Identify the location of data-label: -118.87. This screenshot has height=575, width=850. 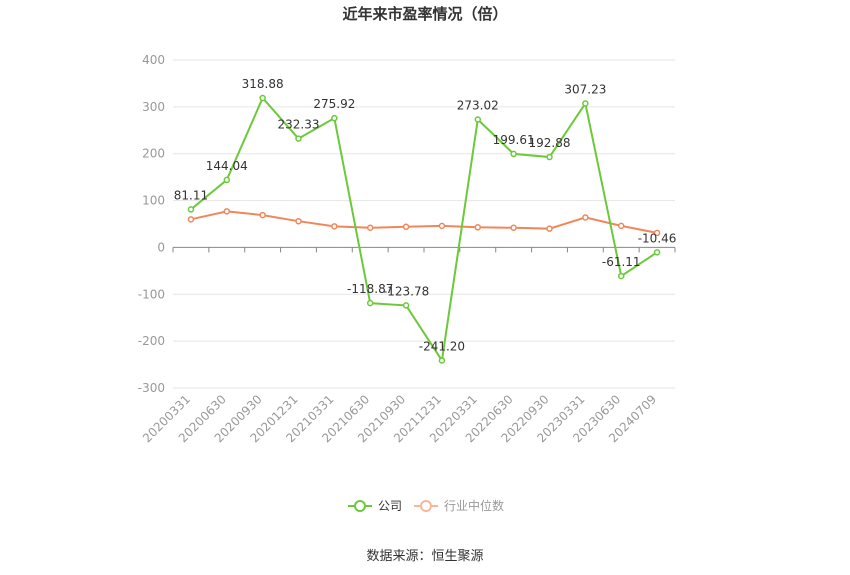
(370, 289).